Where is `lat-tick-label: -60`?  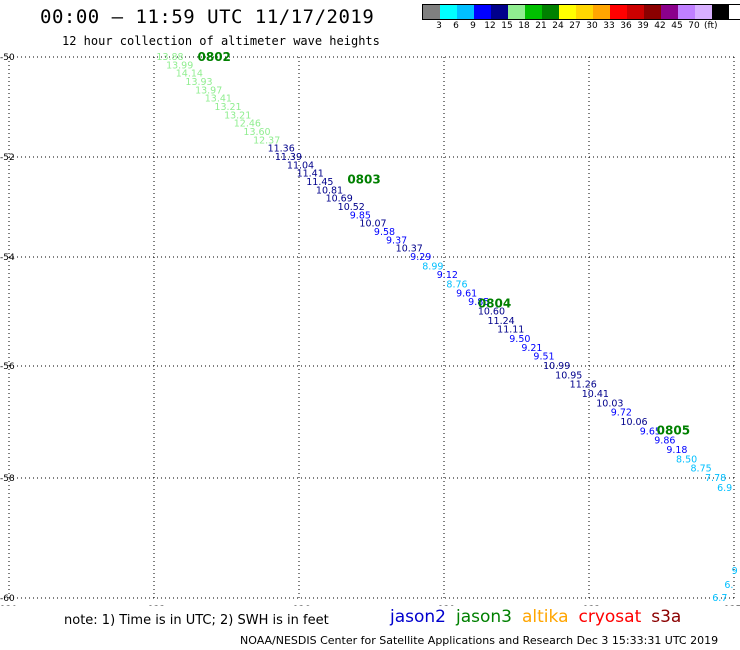
lat-tick-label: -60 is located at coordinates (7, 599).